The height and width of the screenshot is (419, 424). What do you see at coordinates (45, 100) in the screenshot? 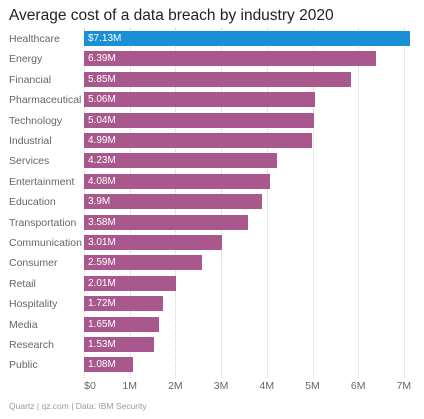
I see `category-label: Pharmaceutical` at bounding box center [45, 100].